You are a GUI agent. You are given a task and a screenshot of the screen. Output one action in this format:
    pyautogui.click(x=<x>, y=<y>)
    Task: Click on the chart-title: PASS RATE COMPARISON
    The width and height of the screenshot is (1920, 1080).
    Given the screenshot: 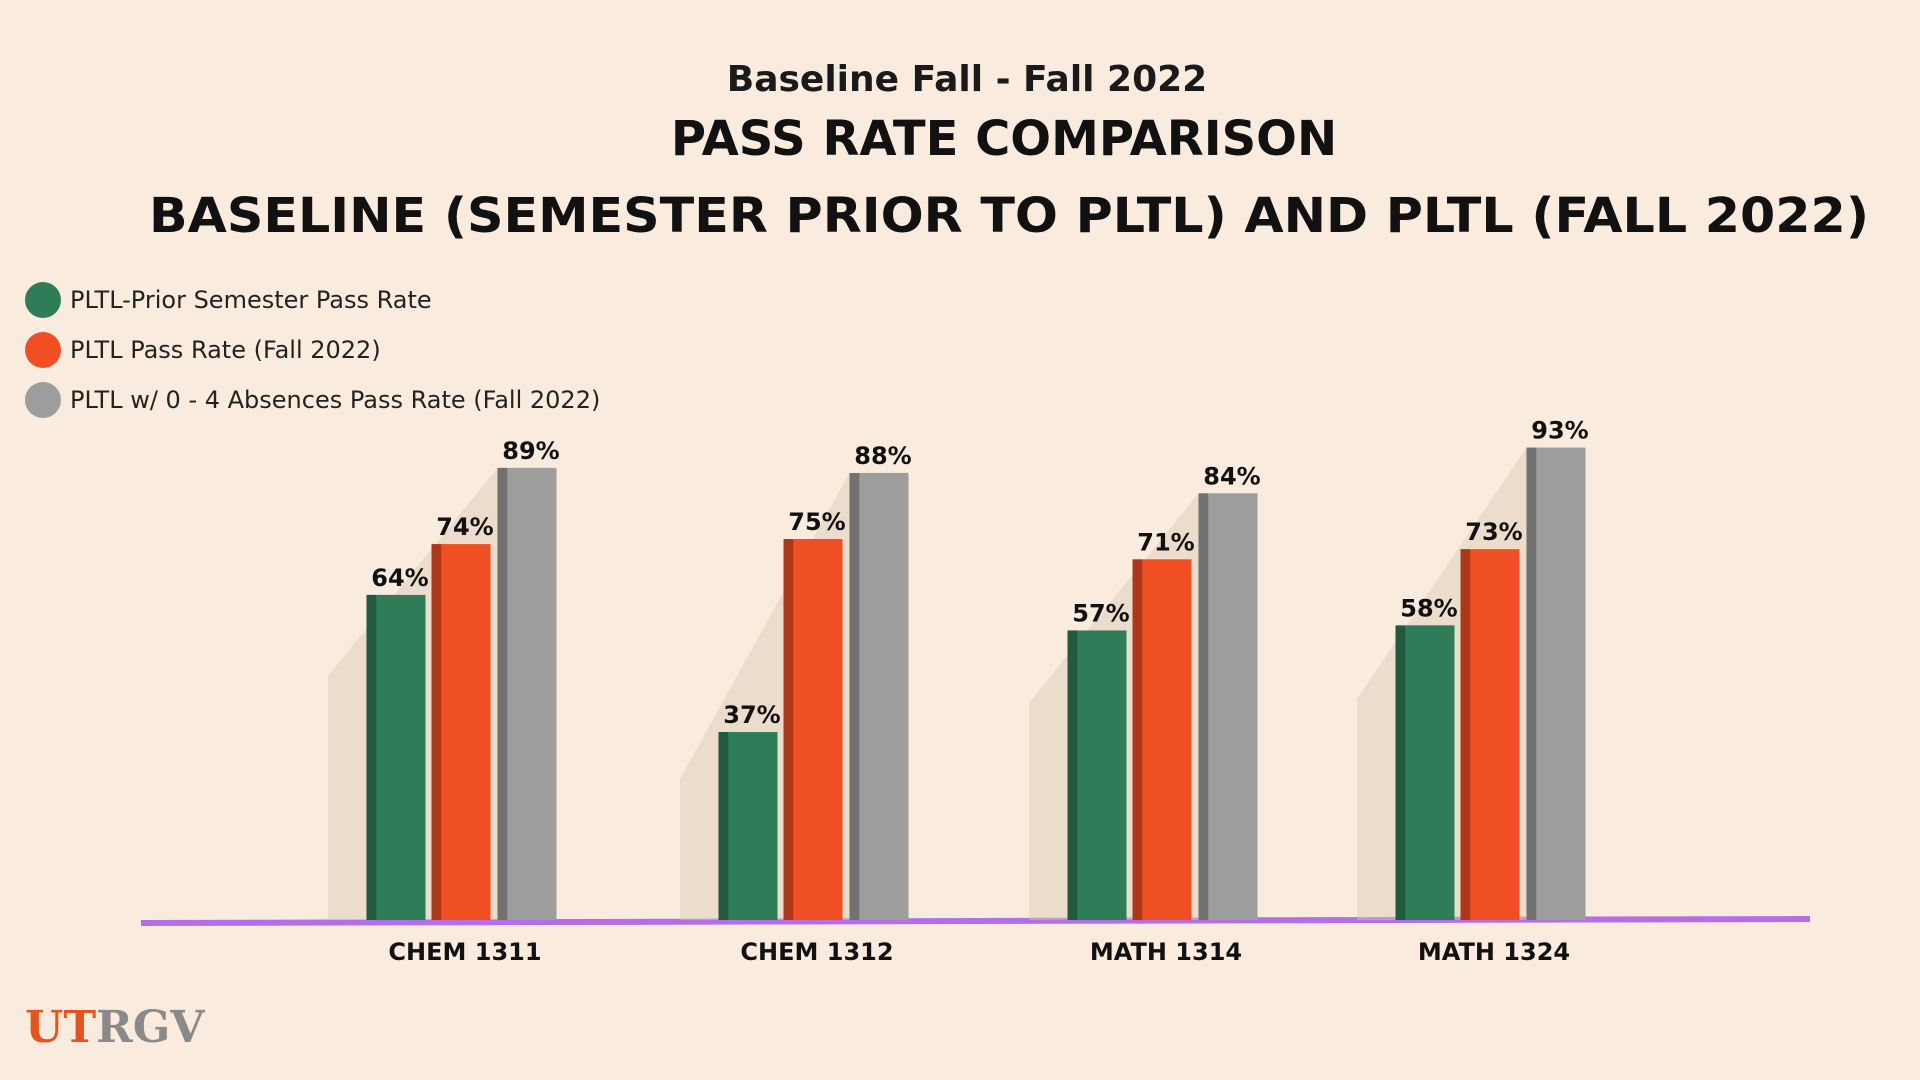 What is the action you would take?
    pyautogui.click(x=1004, y=139)
    